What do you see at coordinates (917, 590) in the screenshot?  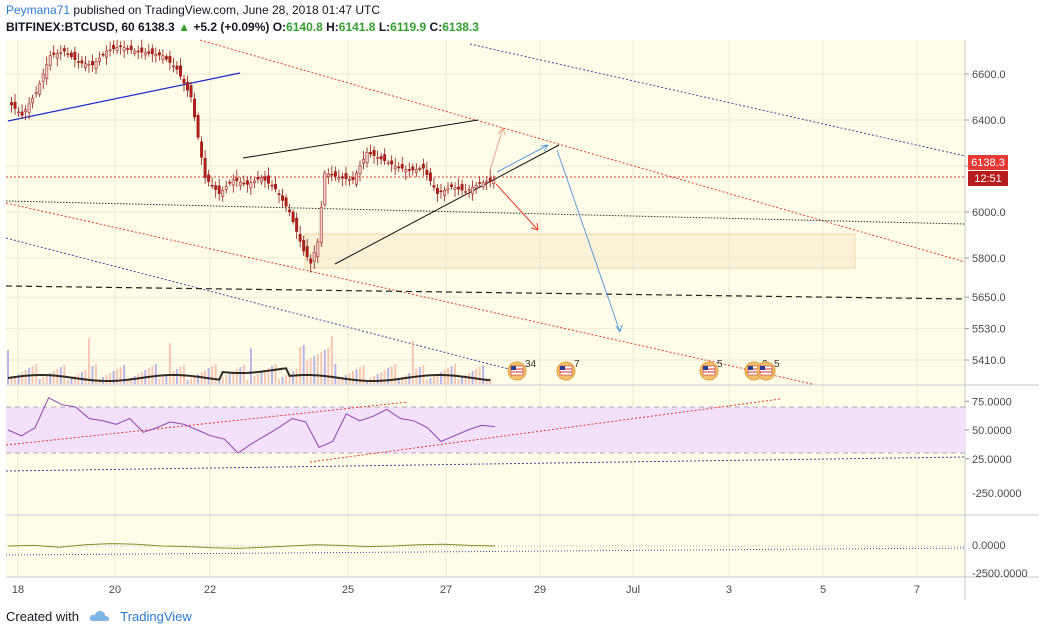 I see `time-tick-label: 7` at bounding box center [917, 590].